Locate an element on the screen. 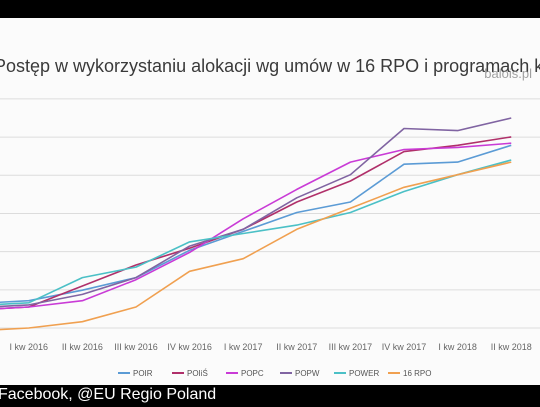  x-tick-label: IV kw 2017 is located at coordinates (404, 347).